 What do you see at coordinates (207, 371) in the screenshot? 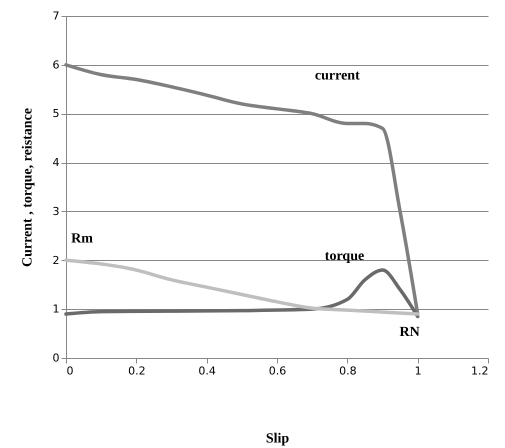
I see `x-tick-label: 0.4` at bounding box center [207, 371].